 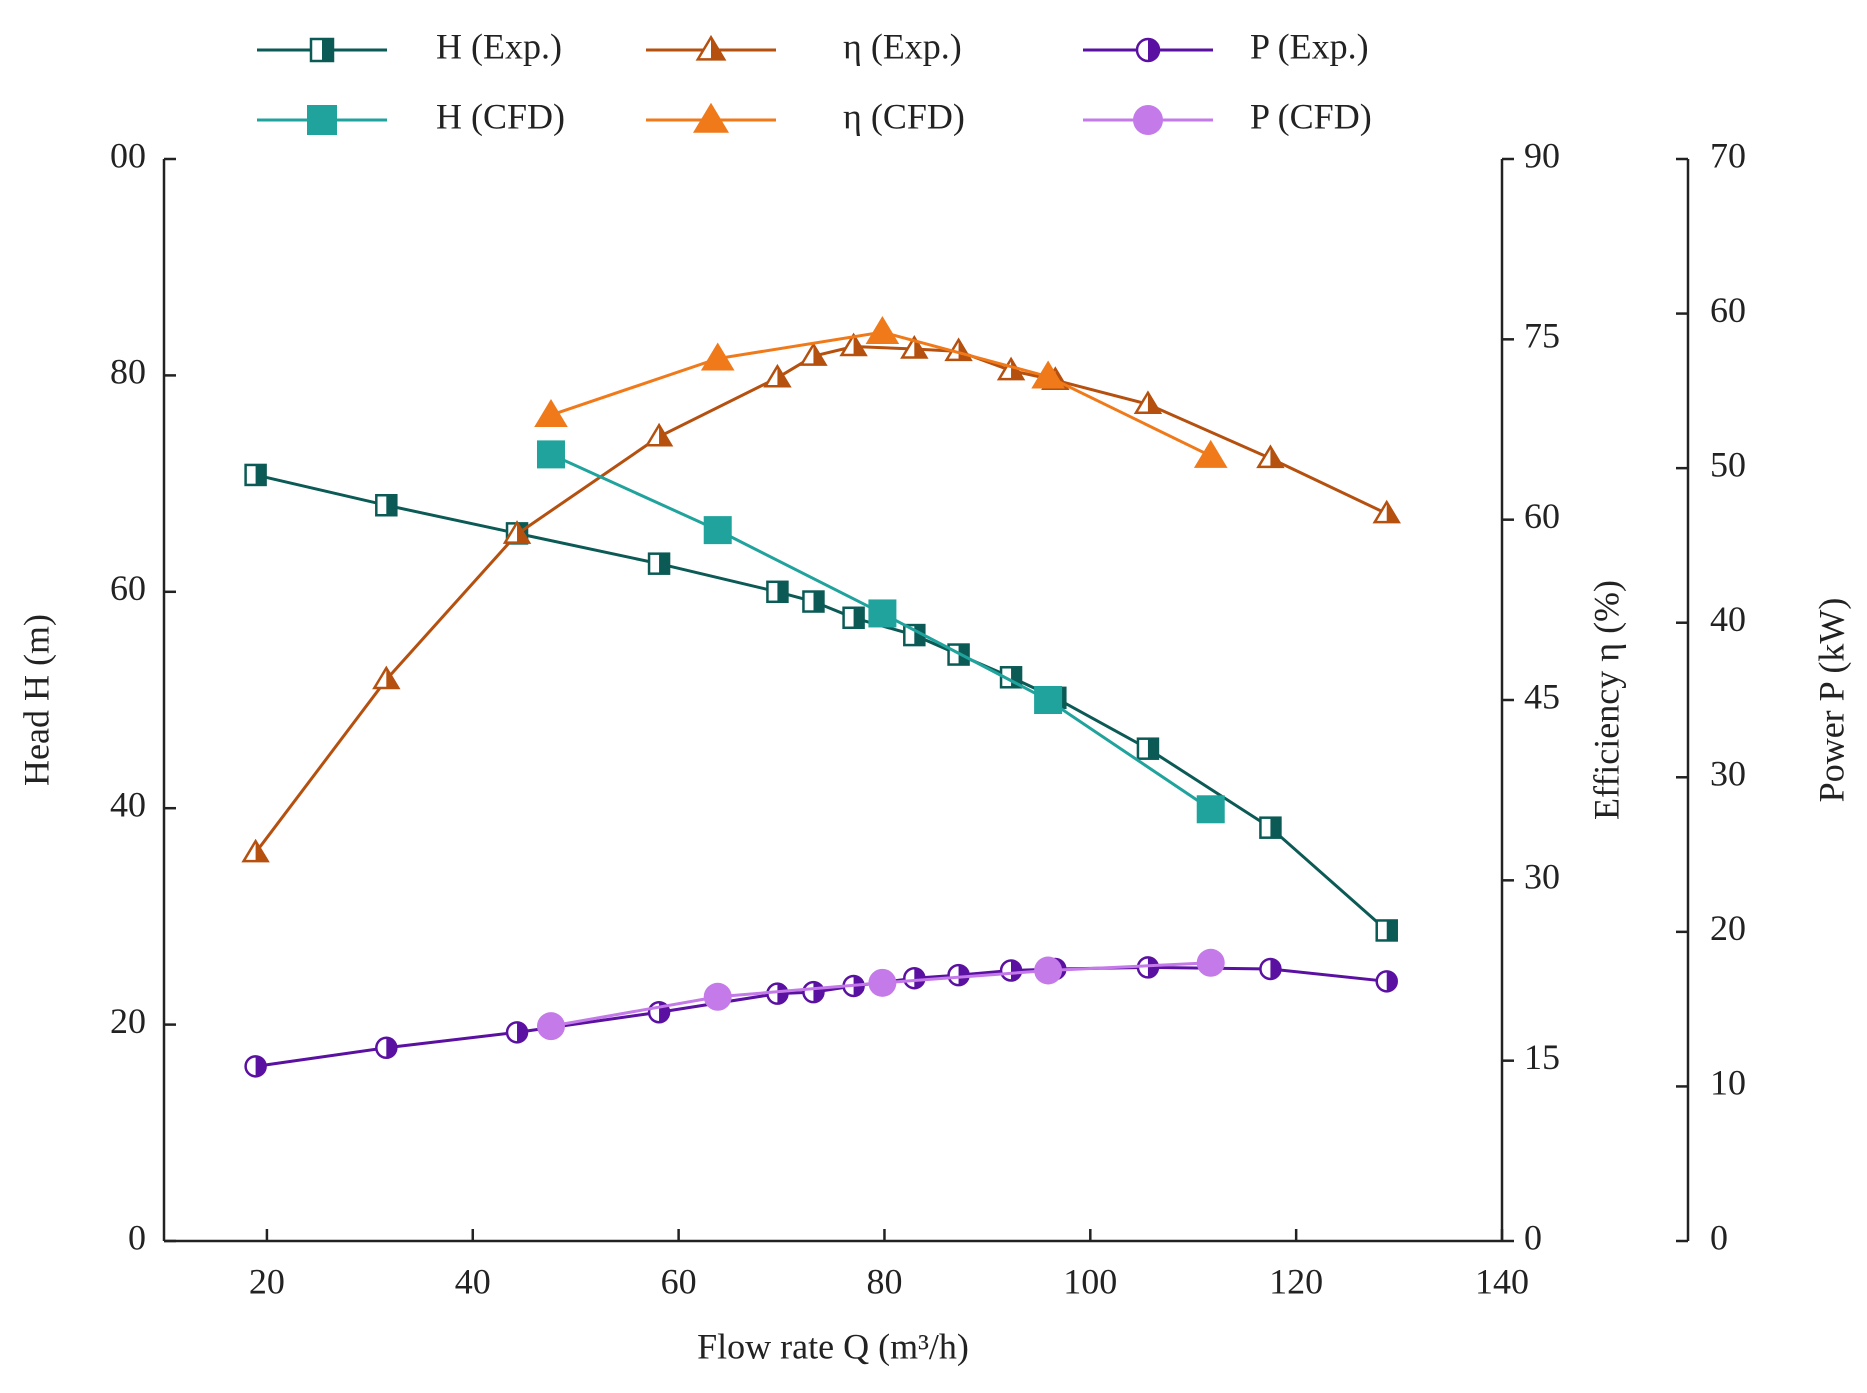 What do you see at coordinates (1728, 774) in the screenshot?
I see `y3-tick-label: 30` at bounding box center [1728, 774].